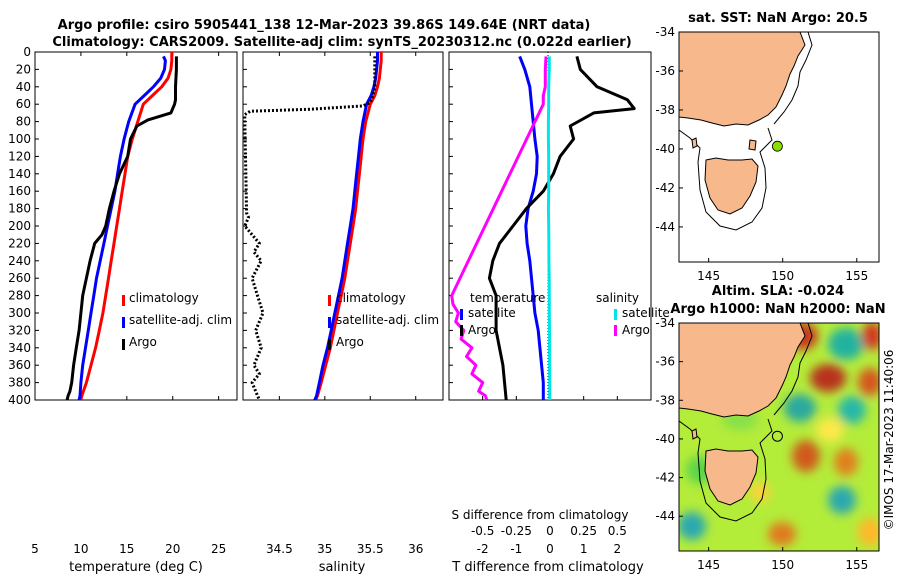 This screenshot has height=580, width=900. What do you see at coordinates (746, 131) in the screenshot?
I see `sst-map-land` at bounding box center [746, 131].